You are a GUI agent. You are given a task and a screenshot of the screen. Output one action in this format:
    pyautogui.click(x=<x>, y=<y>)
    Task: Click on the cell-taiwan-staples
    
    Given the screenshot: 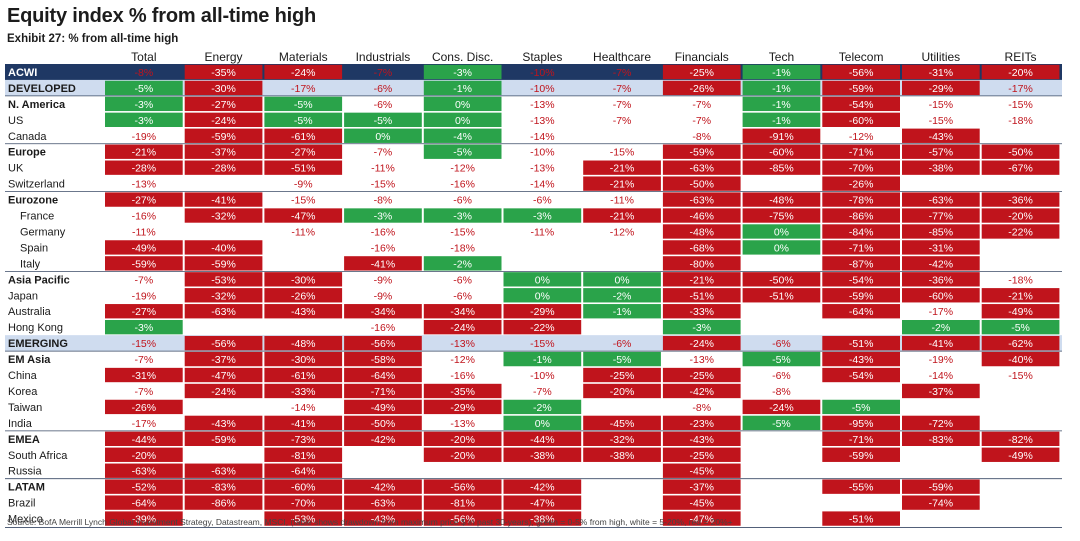 What is the action you would take?
    pyautogui.click(x=542, y=407)
    